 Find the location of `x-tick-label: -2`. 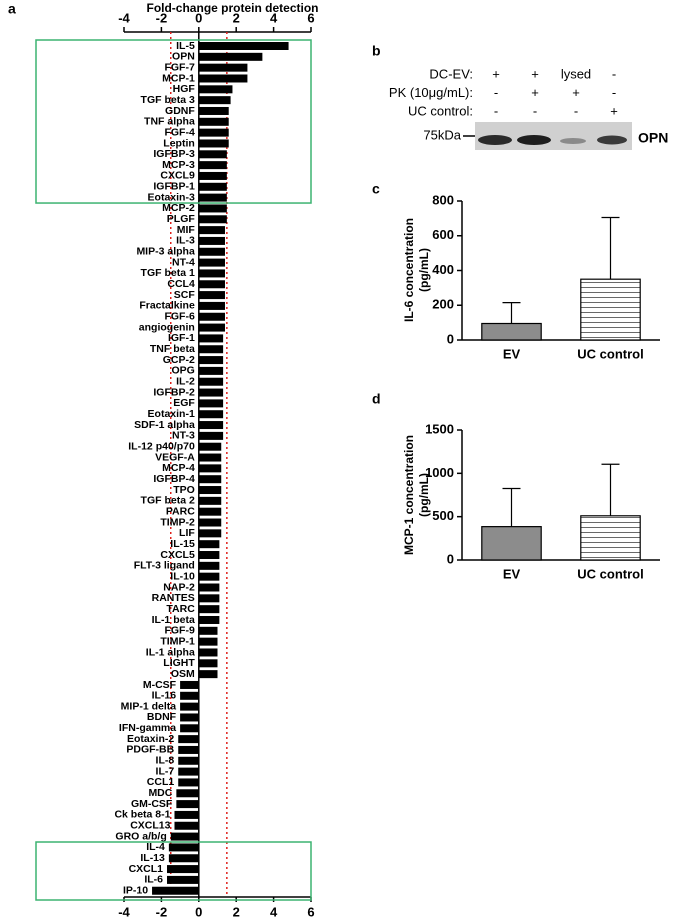

x-tick-label: -2 is located at coordinates (162, 911).